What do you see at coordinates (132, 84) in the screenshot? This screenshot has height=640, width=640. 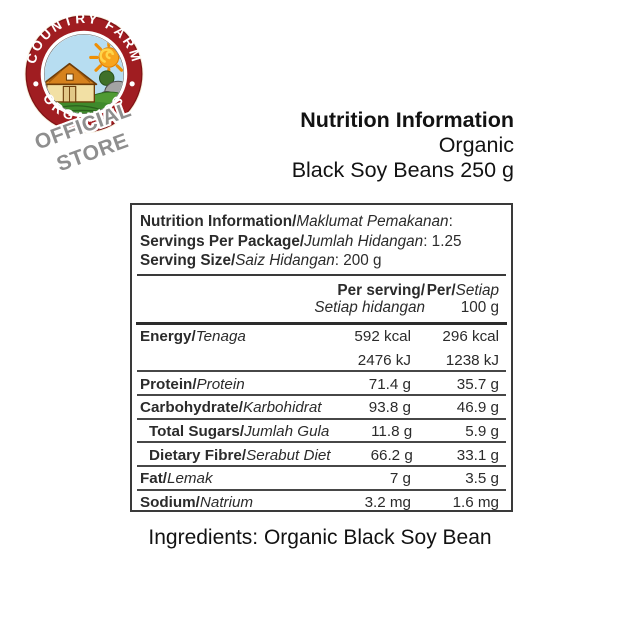 I see `ring-dot-right` at bounding box center [132, 84].